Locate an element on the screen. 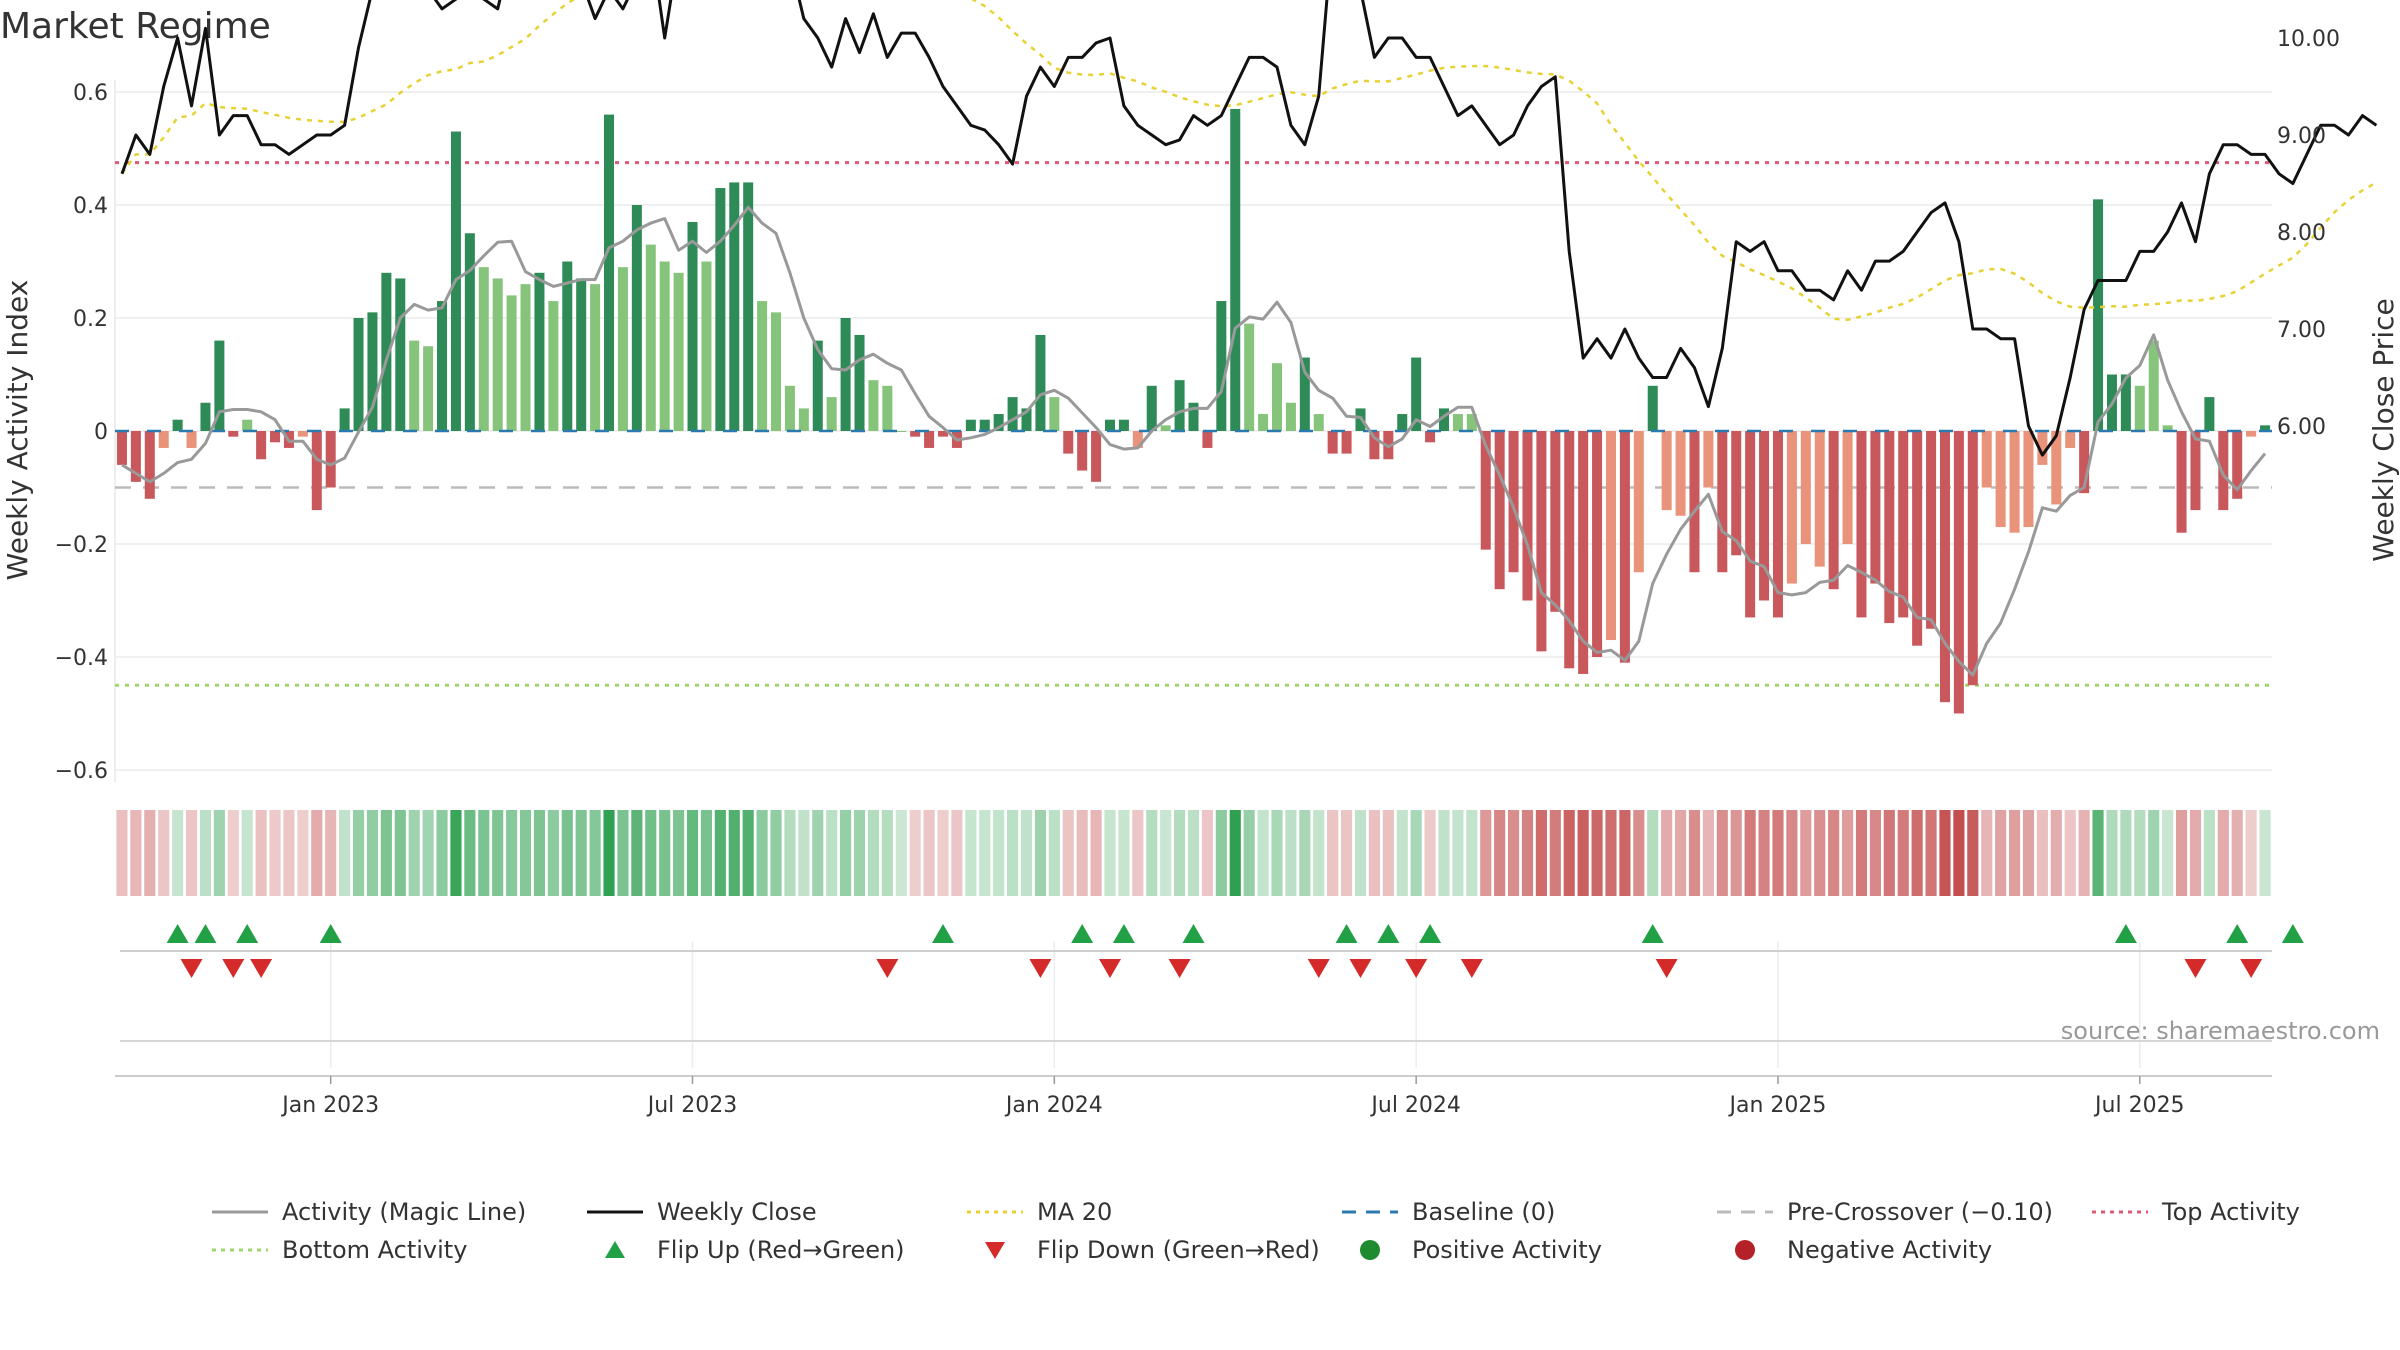  legend-label: Negative Activity is located at coordinates (1890, 1250).